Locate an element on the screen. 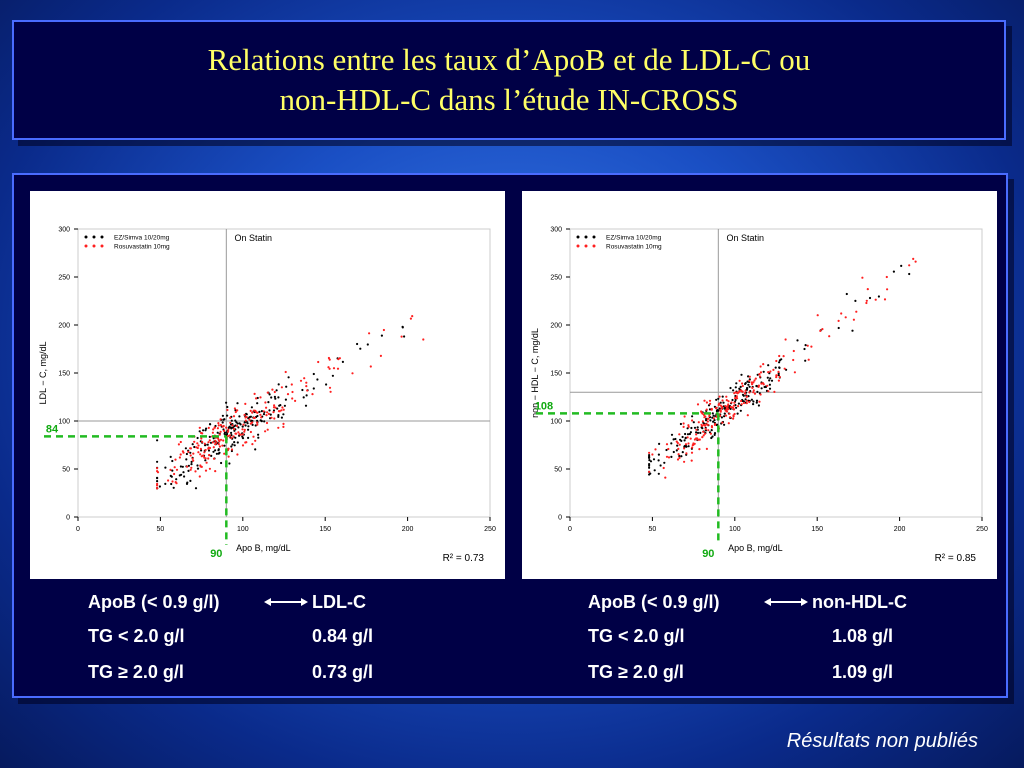 The height and width of the screenshot is (768, 1024). x-tick-label: 0 is located at coordinates (78, 529).